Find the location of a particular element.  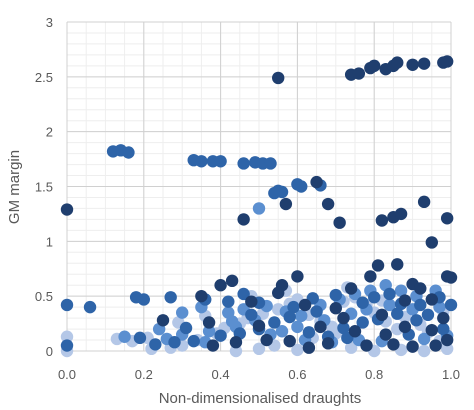

y-tick-labels: 0 0.5 1 1.5 2 2.5 3 is located at coordinates (44, 187).